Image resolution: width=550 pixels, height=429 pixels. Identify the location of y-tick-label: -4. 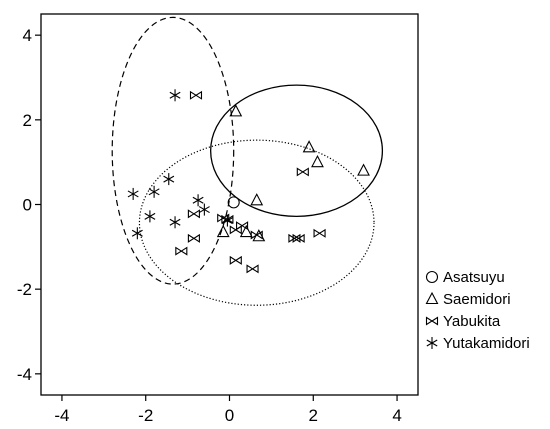
(24, 374).